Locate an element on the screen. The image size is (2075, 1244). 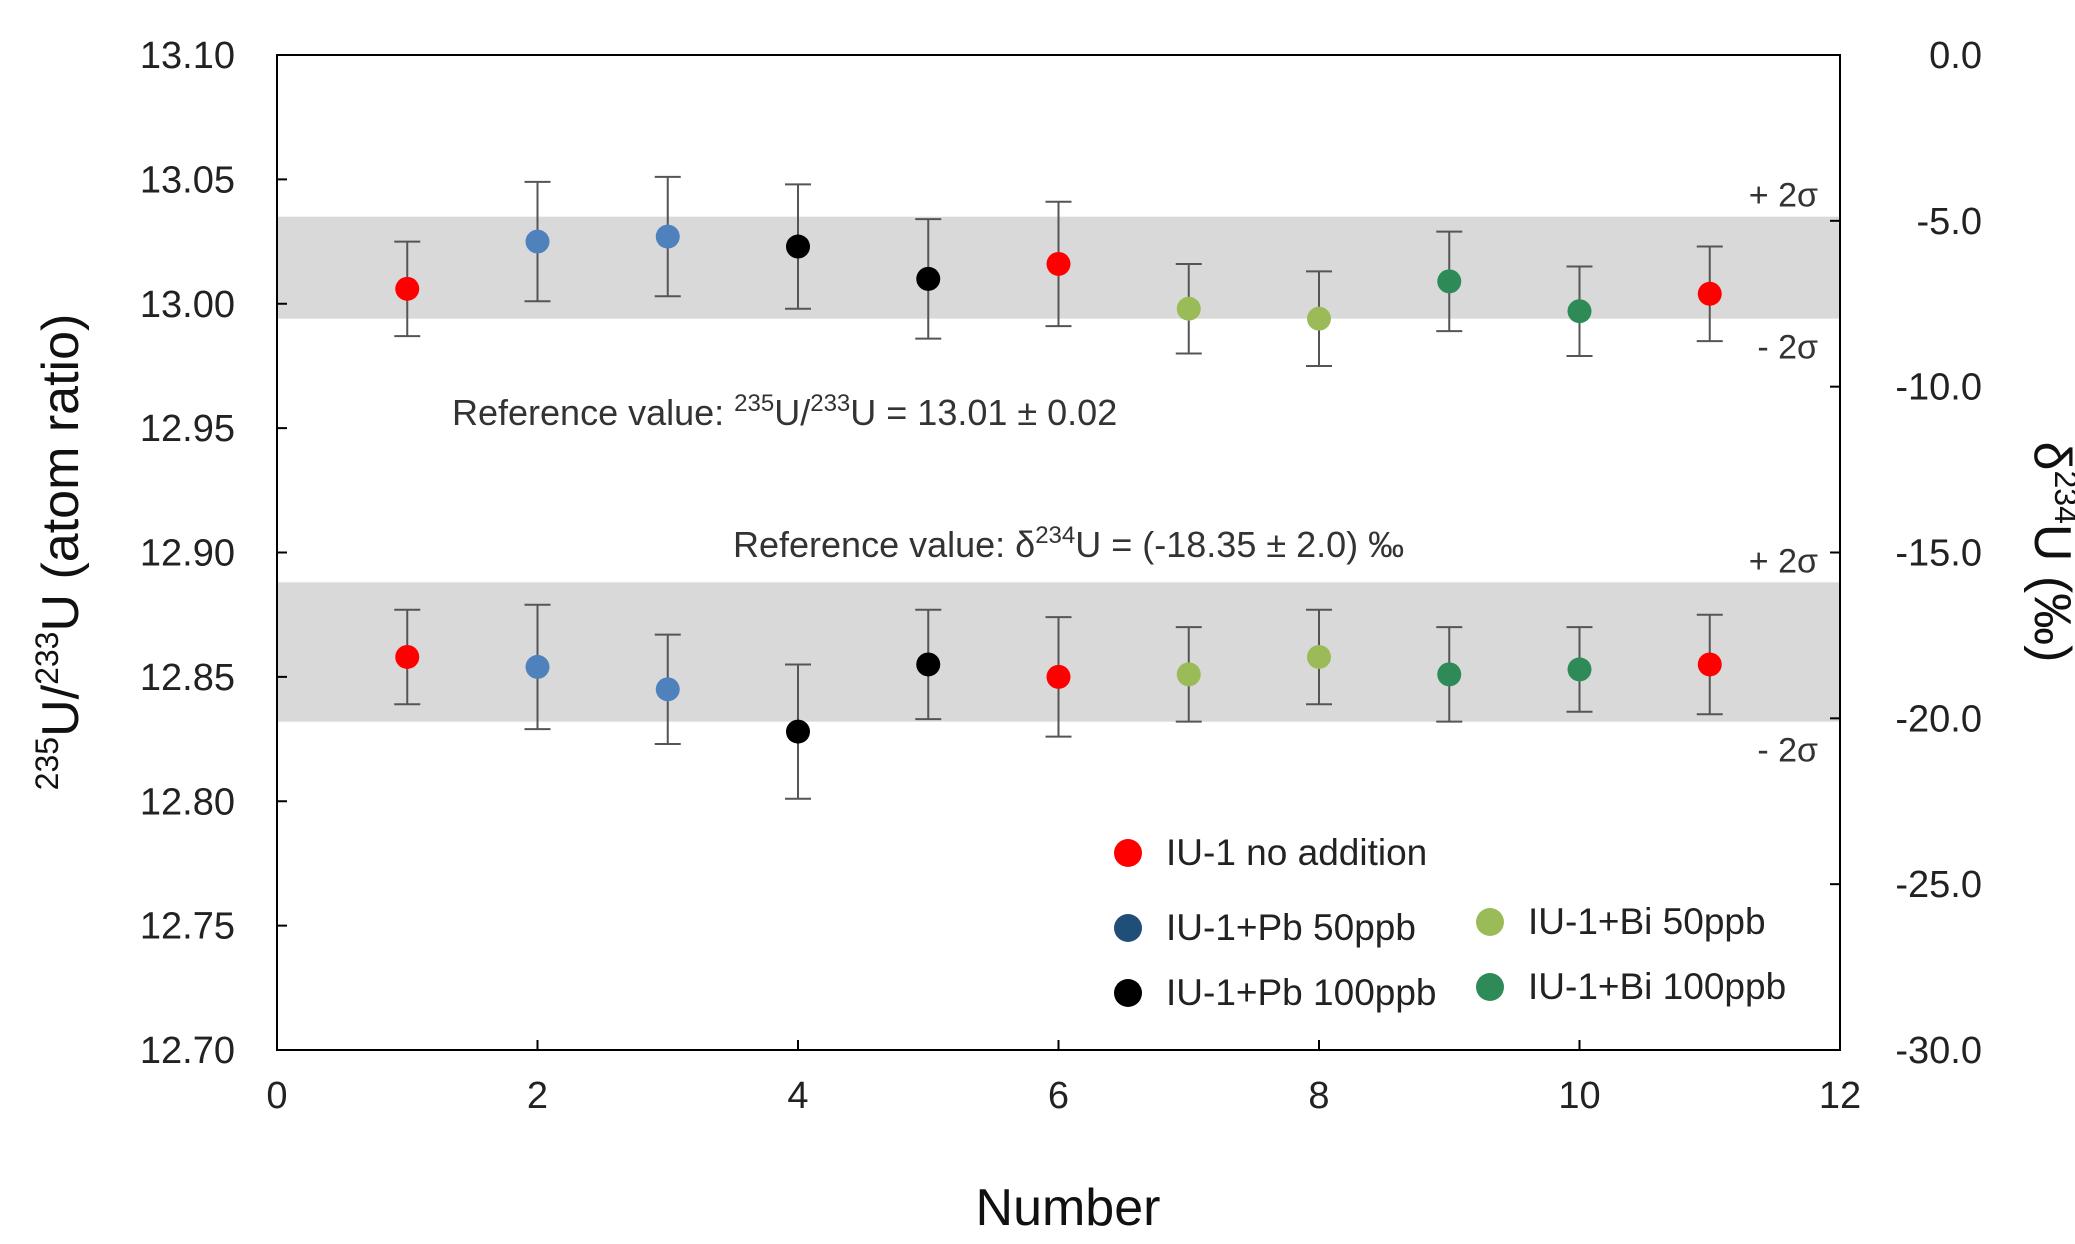
annotation-superscript: 234 is located at coordinates (1055, 535).